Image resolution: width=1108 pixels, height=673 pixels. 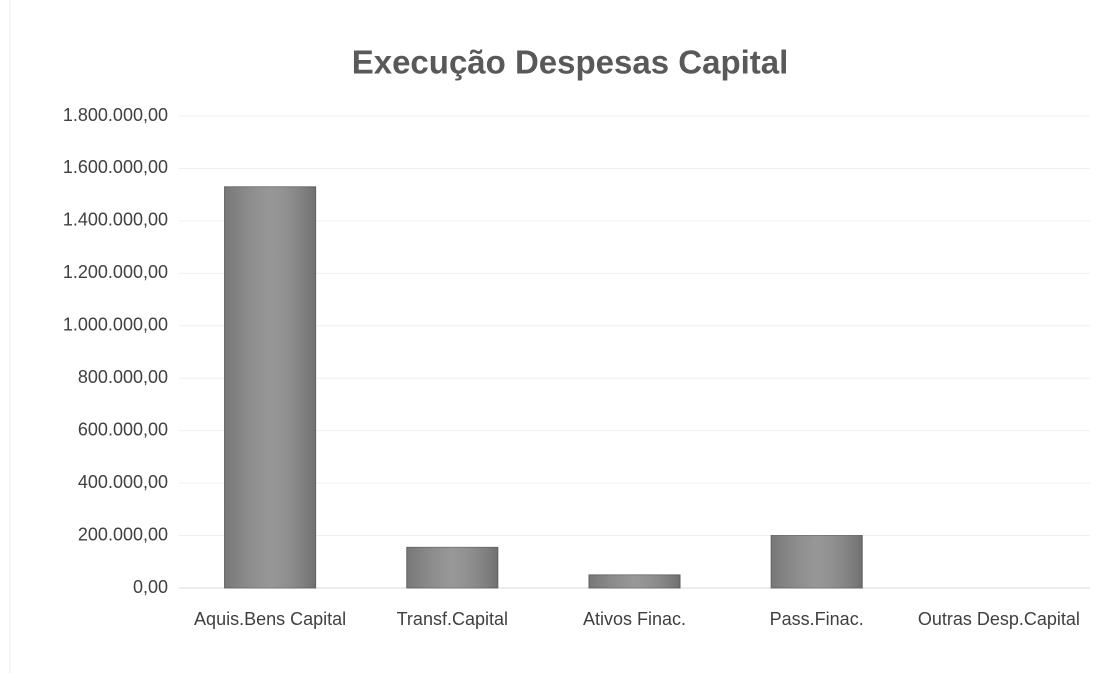 What do you see at coordinates (270, 619) in the screenshot?
I see `x-tick-label: Aquis.Bens Capital` at bounding box center [270, 619].